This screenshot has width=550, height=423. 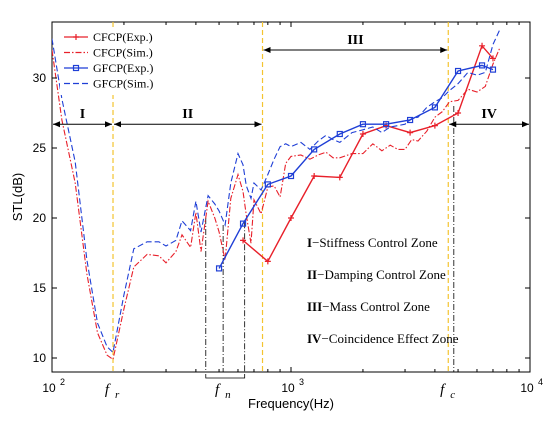 What do you see at coordinates (17, 197) in the screenshot?
I see `y-axis-label: STL(dB)` at bounding box center [17, 197].